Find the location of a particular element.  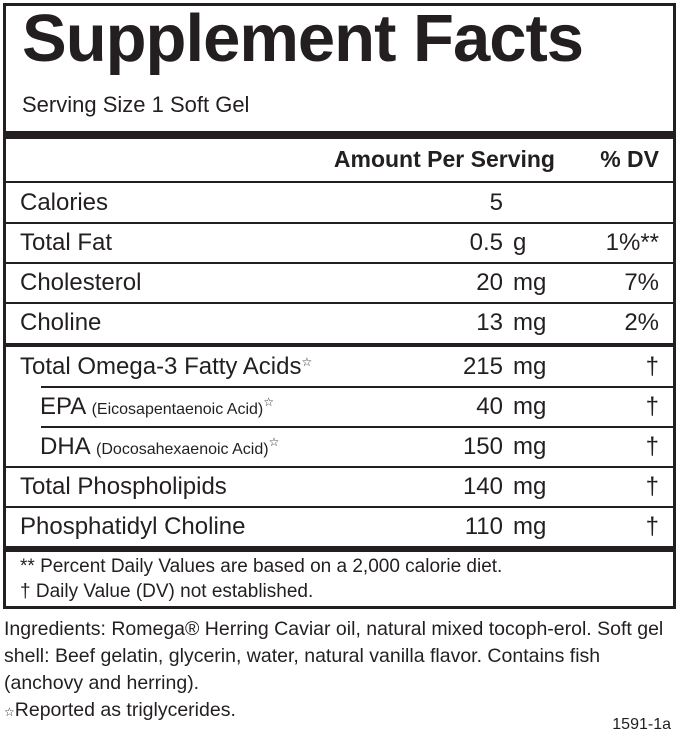

nutrient-name: EPA (Eicosapentaenoic Acid)☆ is located at coordinates (157, 407).